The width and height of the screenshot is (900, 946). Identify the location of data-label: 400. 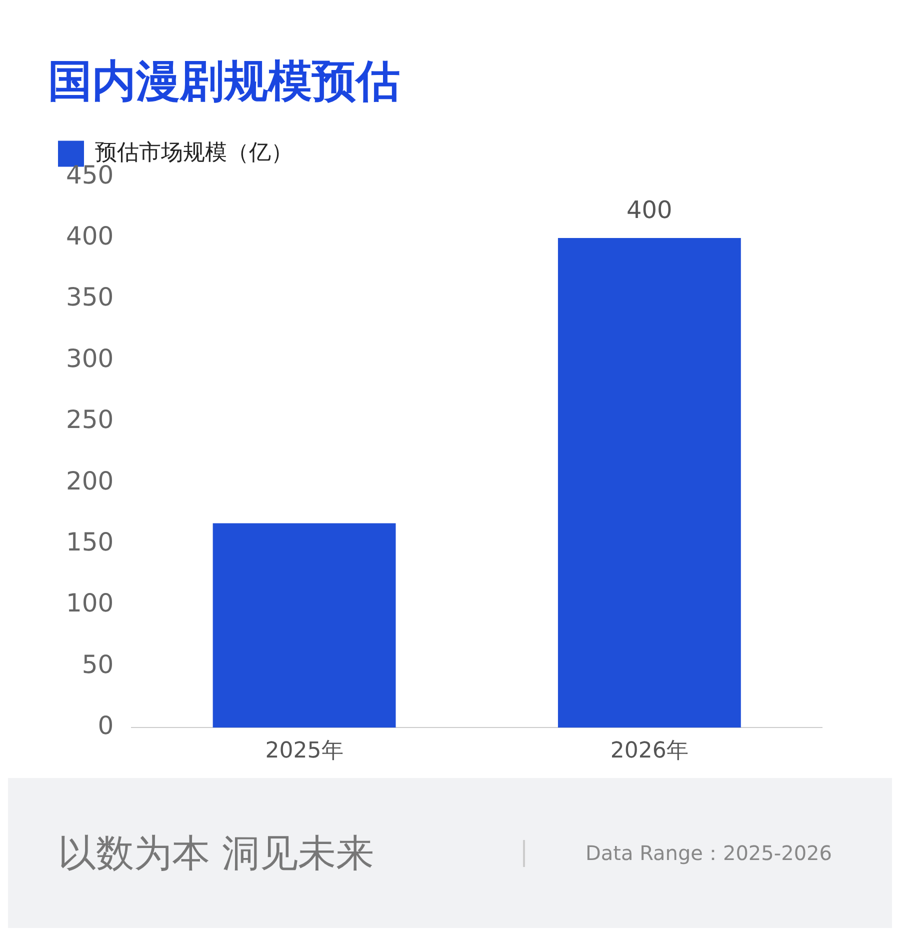
(649, 210).